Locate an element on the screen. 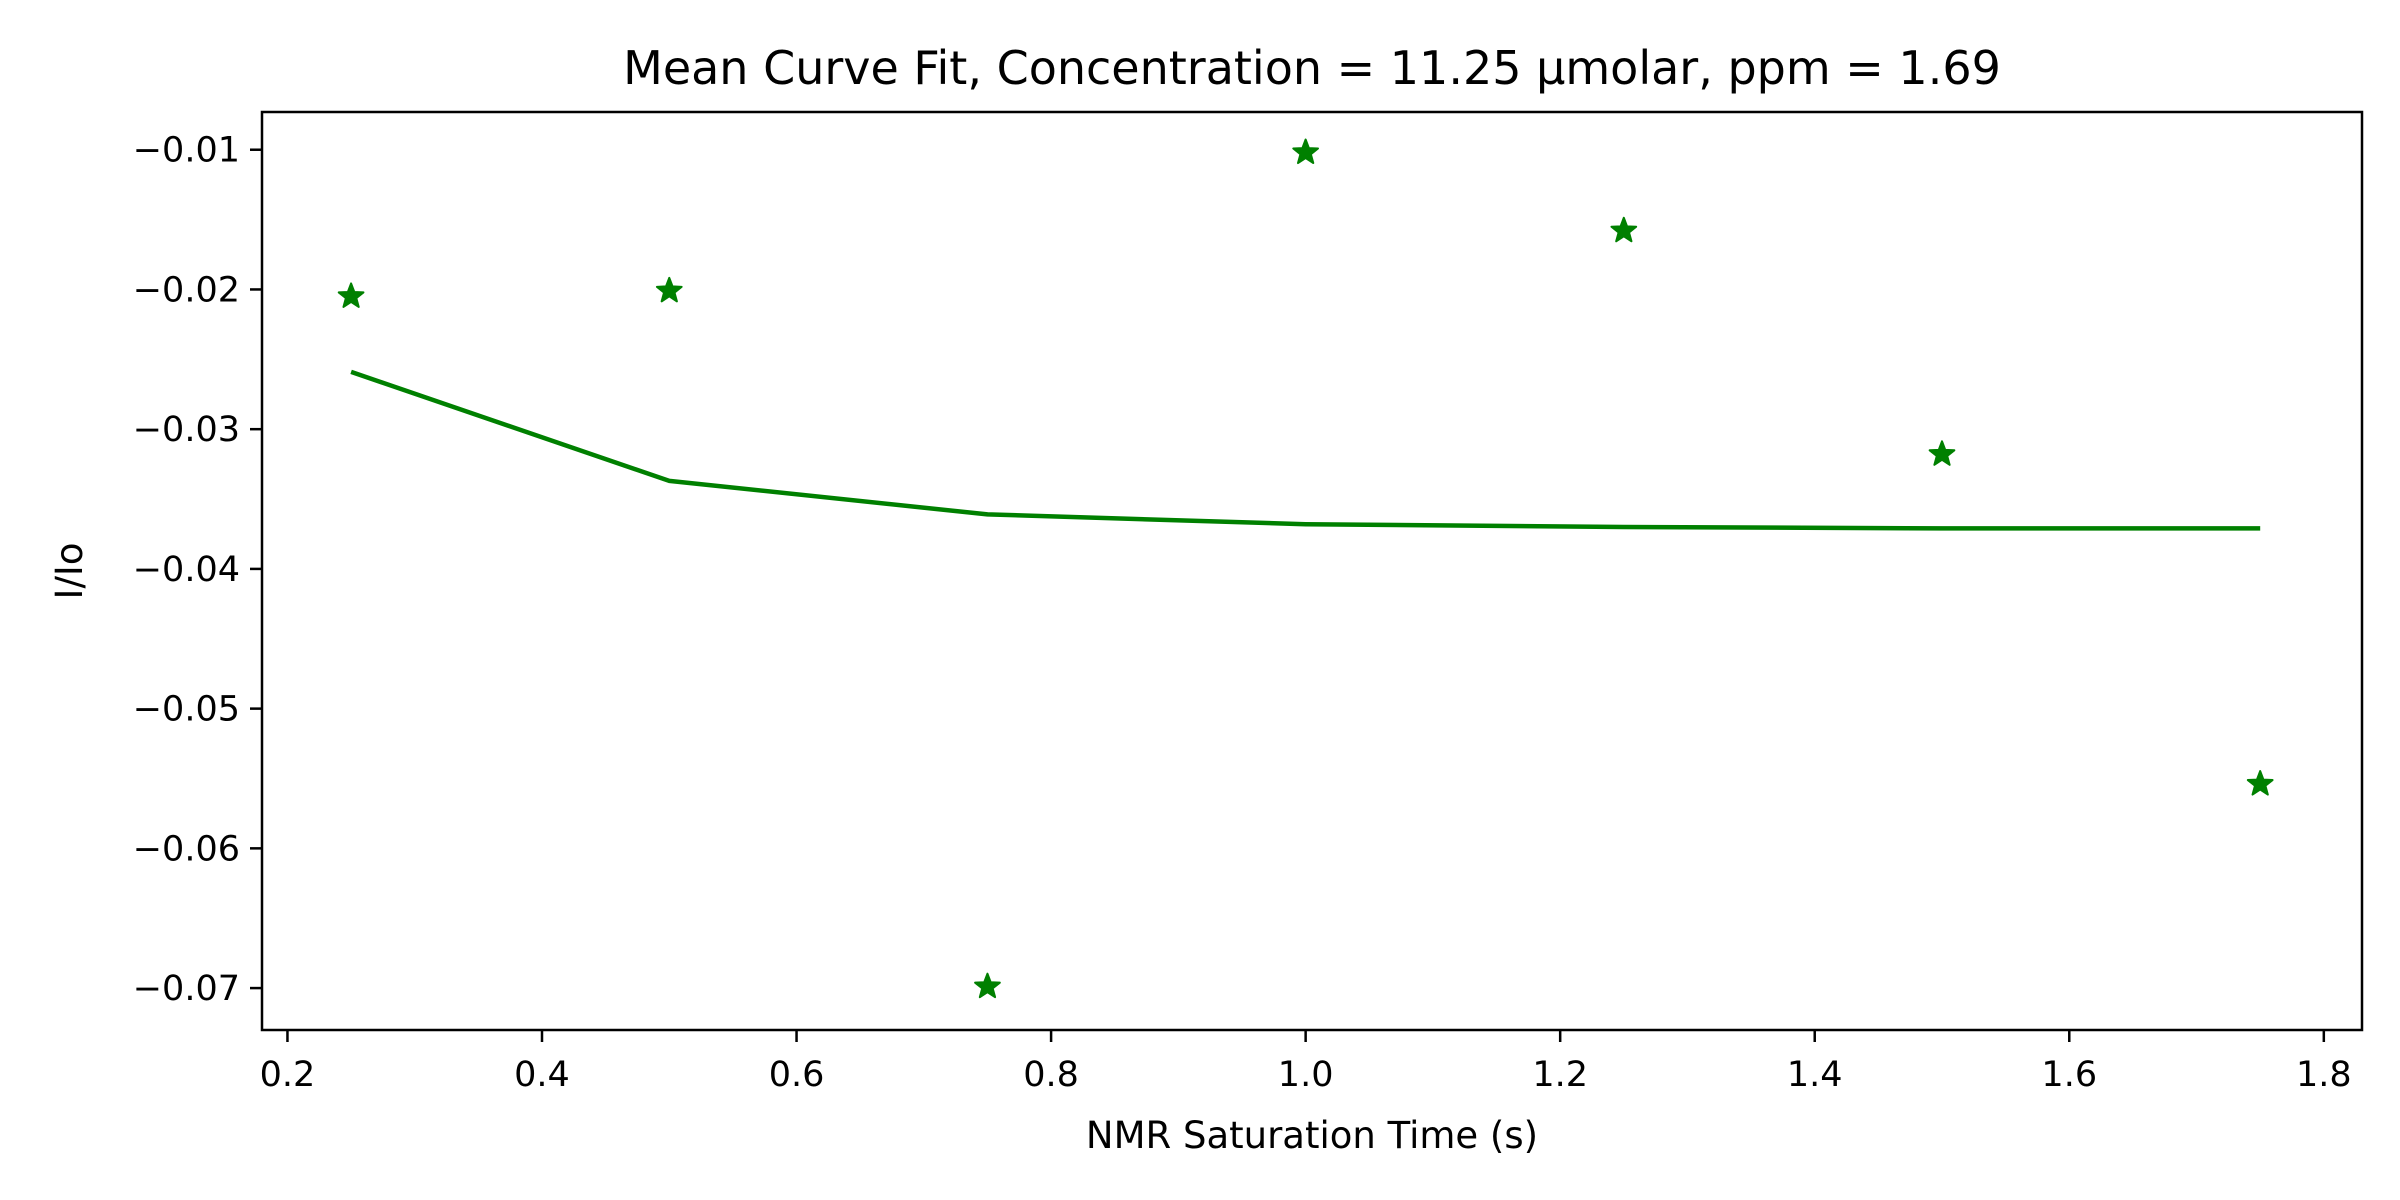 This screenshot has height=1200, width=2400. x-axis: 0.2 0.4 0.6 0.8 1.0 1.2 1.4 1.6 1.8 is located at coordinates (1306, 1062).